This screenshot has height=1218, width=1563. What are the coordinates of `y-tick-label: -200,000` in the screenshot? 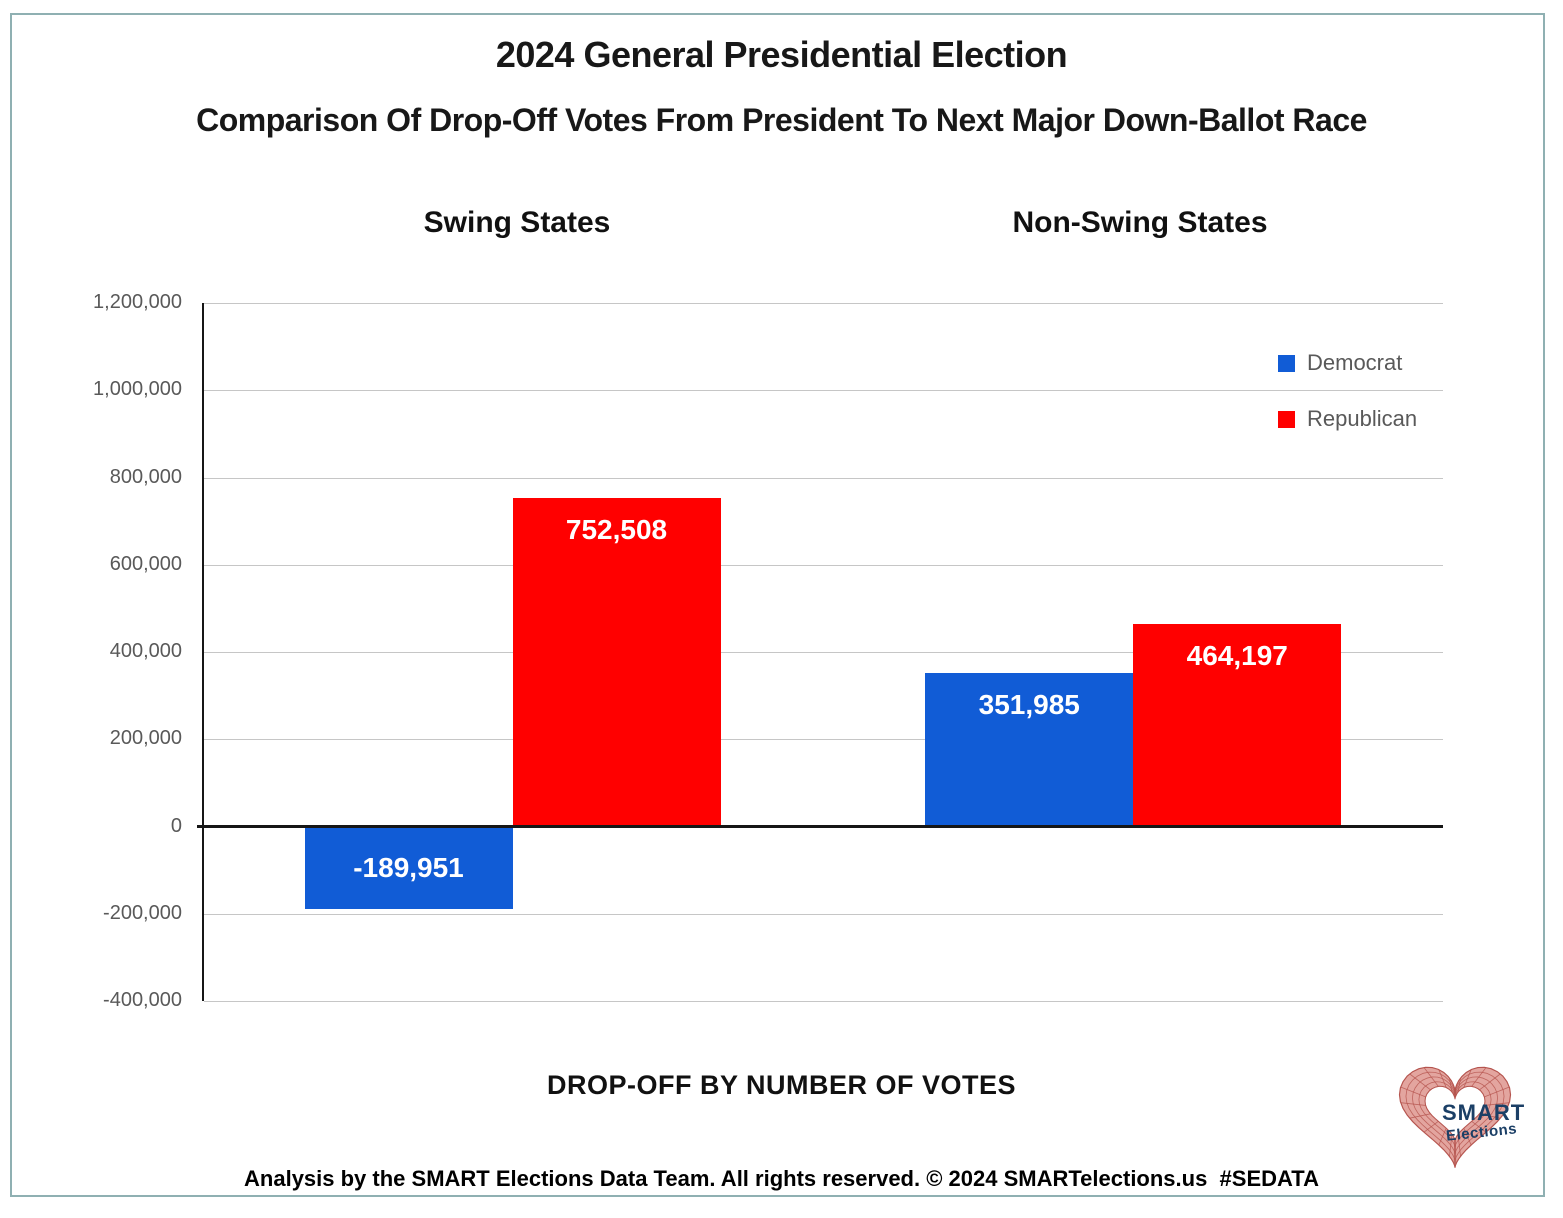 It's located at (142, 912).